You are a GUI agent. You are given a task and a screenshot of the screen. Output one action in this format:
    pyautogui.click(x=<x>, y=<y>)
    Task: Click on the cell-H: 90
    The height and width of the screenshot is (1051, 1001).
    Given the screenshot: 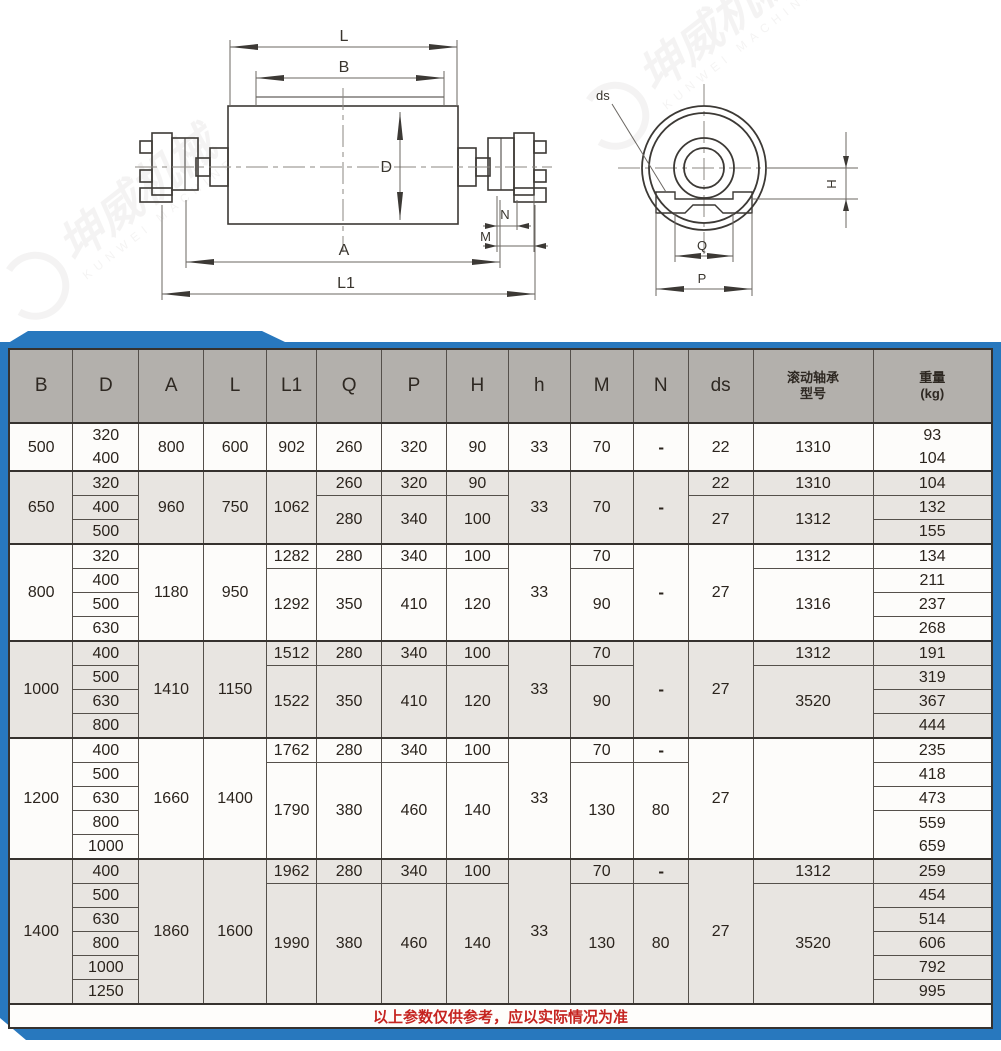 What is the action you would take?
    pyautogui.click(x=477, y=447)
    